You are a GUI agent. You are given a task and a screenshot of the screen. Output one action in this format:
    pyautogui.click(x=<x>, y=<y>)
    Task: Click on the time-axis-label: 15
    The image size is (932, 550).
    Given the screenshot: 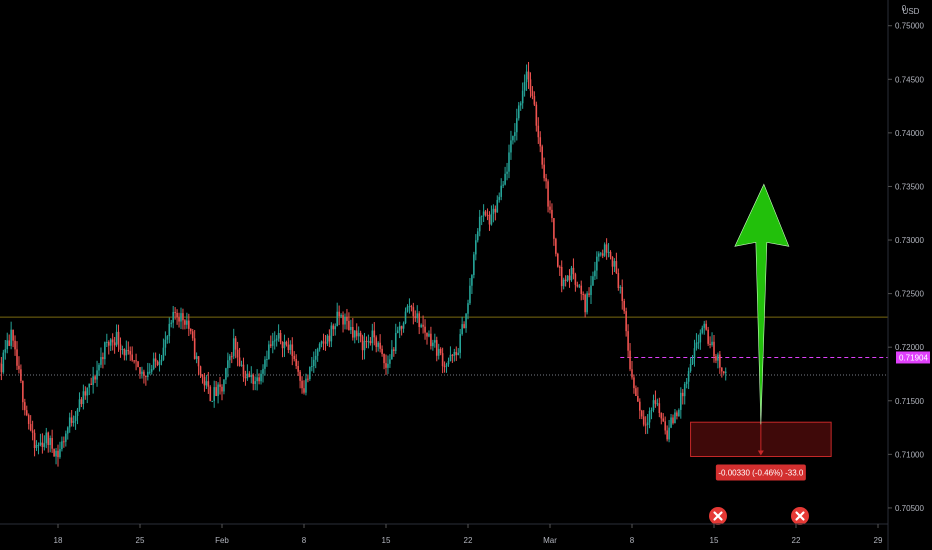 What is the action you would take?
    pyautogui.click(x=386, y=540)
    